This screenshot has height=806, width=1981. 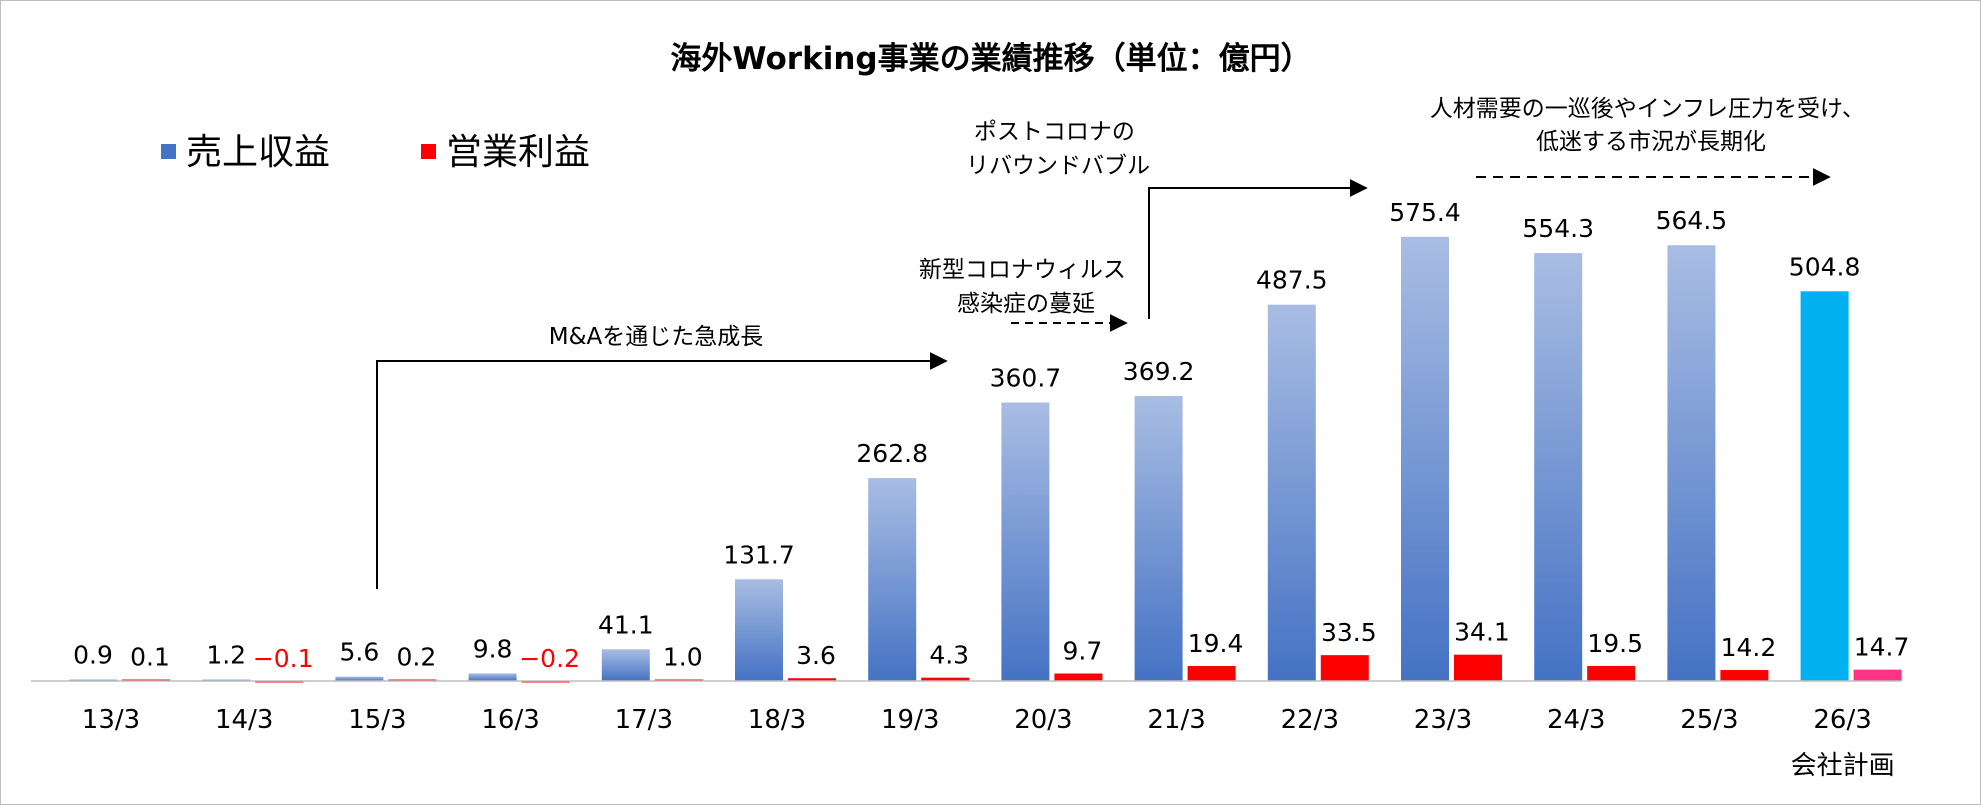 What do you see at coordinates (150, 657) in the screenshot?
I see `operating-profit-value-label: 0.1` at bounding box center [150, 657].